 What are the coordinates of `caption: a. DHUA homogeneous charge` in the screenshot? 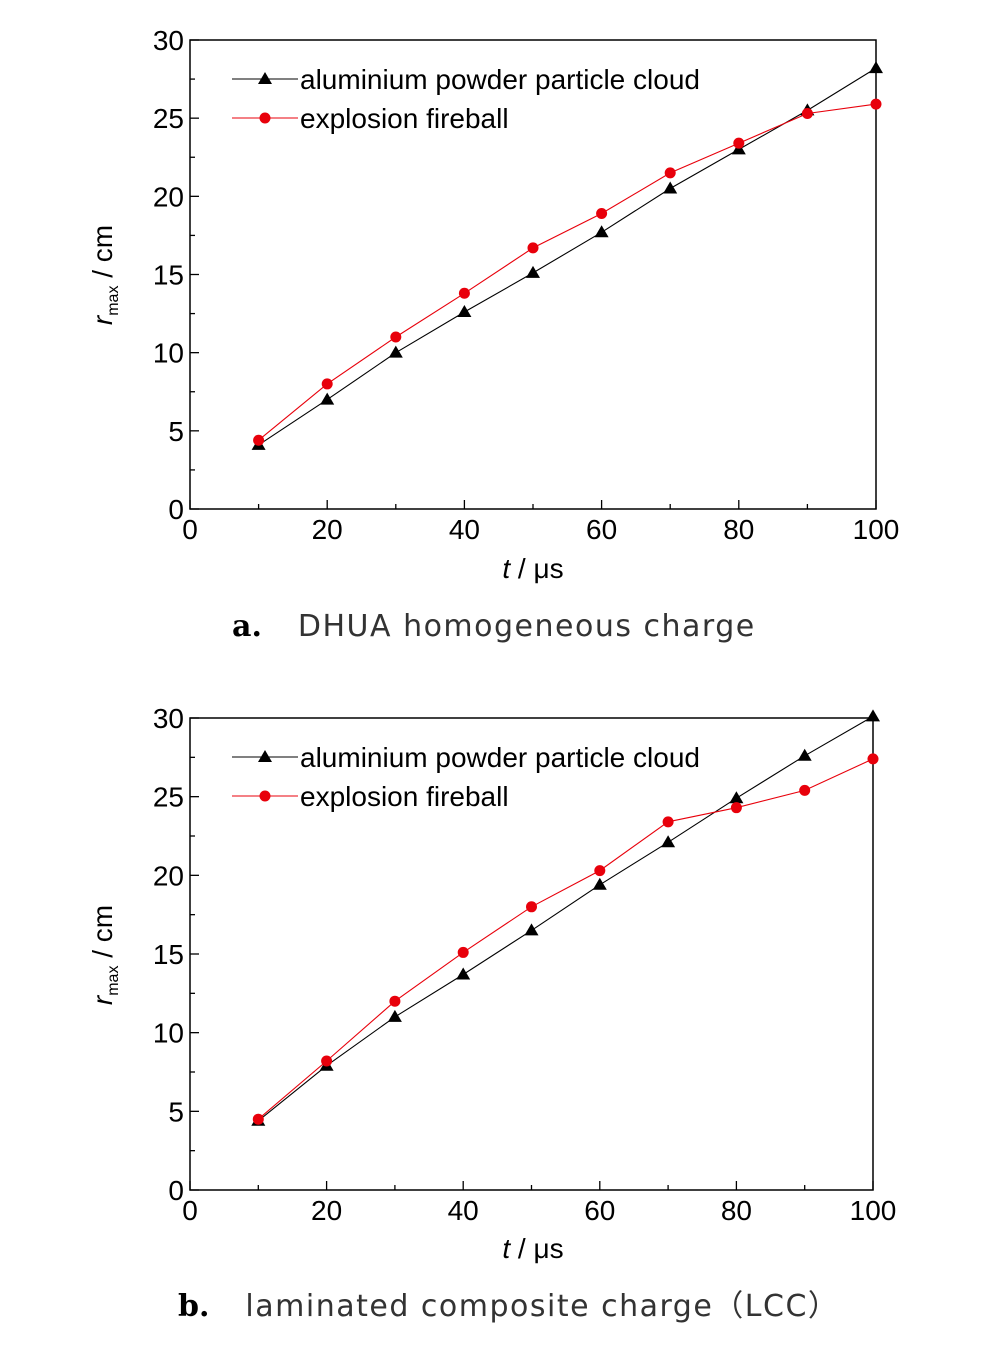 It's located at (494, 626).